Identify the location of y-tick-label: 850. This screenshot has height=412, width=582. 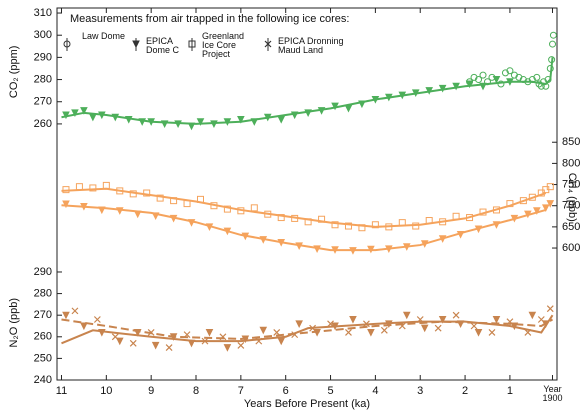
(571, 142).